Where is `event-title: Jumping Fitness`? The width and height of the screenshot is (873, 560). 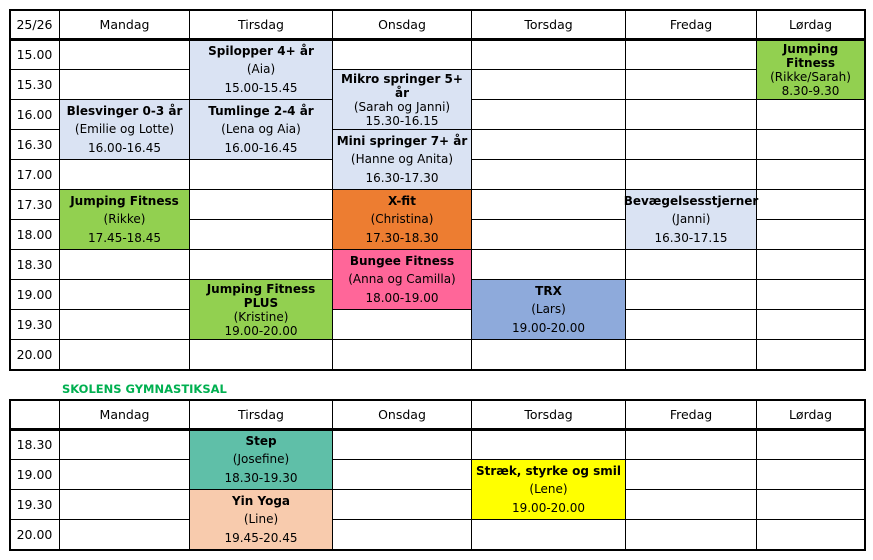 event-title: Jumping Fitness is located at coordinates (810, 56).